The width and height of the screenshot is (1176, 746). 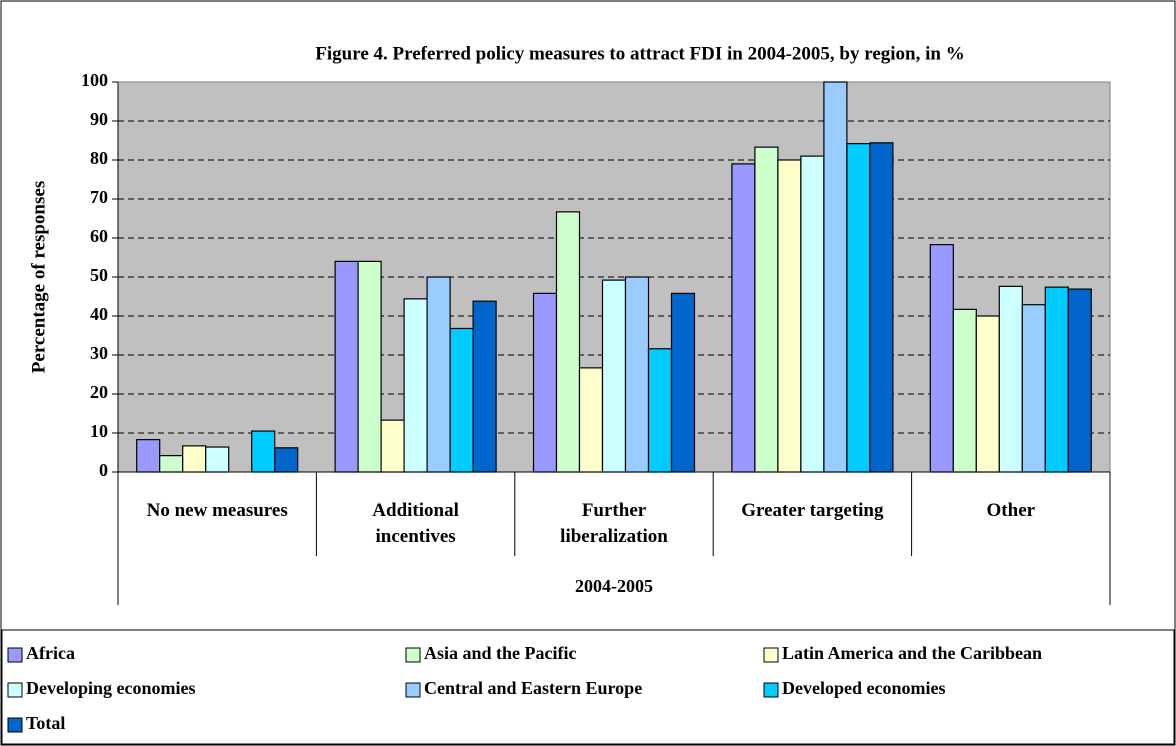 I want to click on y-tick-label: 0, so click(x=103, y=470).